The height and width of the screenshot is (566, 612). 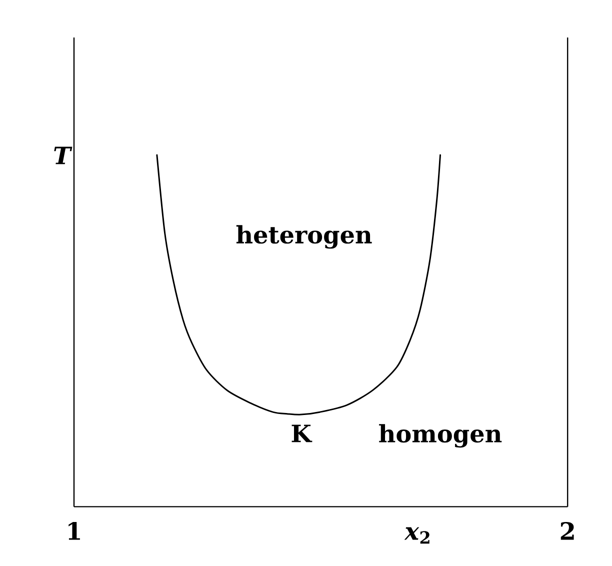 What do you see at coordinates (302, 433) in the screenshot?
I see `annotation: K` at bounding box center [302, 433].